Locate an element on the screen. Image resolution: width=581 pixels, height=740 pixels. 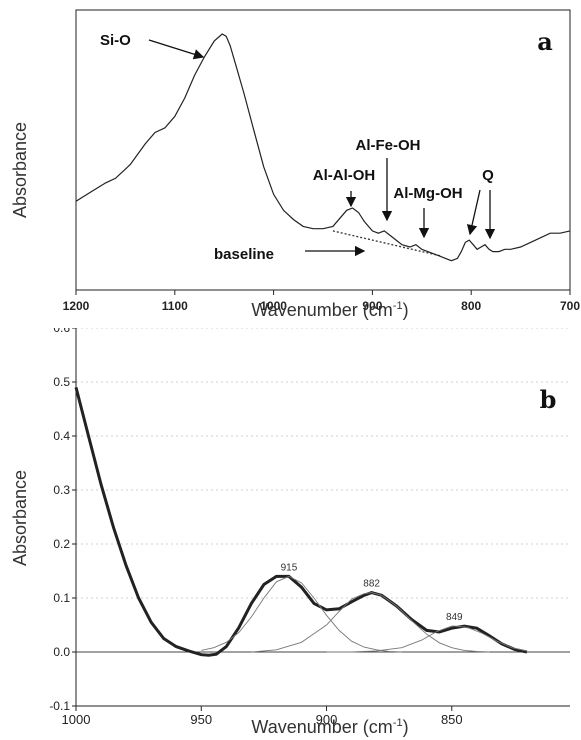
y-ticks-b: 0.6 0.5 0.4 0.3 0.2 0.1 0.0 -0.1 is located at coordinates (62, 520).